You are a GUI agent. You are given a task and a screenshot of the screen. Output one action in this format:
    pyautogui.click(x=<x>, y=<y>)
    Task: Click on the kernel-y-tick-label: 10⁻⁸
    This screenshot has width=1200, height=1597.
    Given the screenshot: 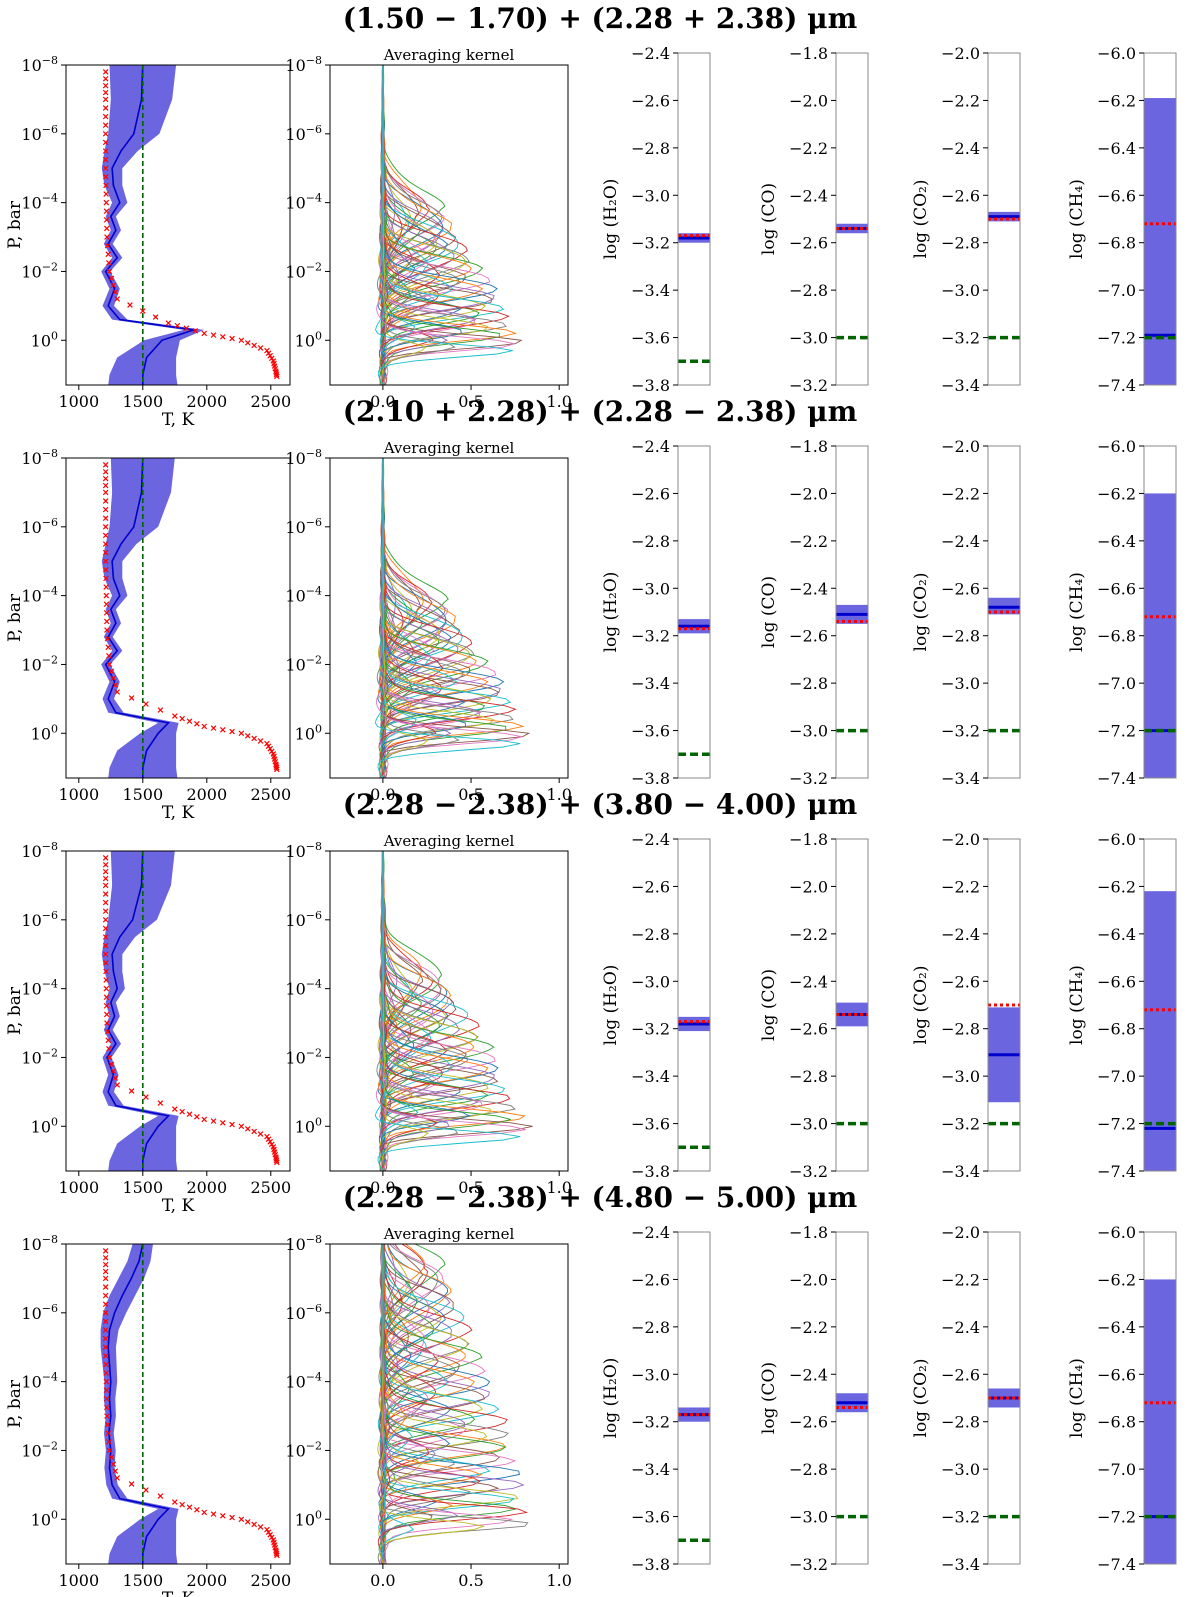 What is the action you would take?
    pyautogui.click(x=303, y=1243)
    